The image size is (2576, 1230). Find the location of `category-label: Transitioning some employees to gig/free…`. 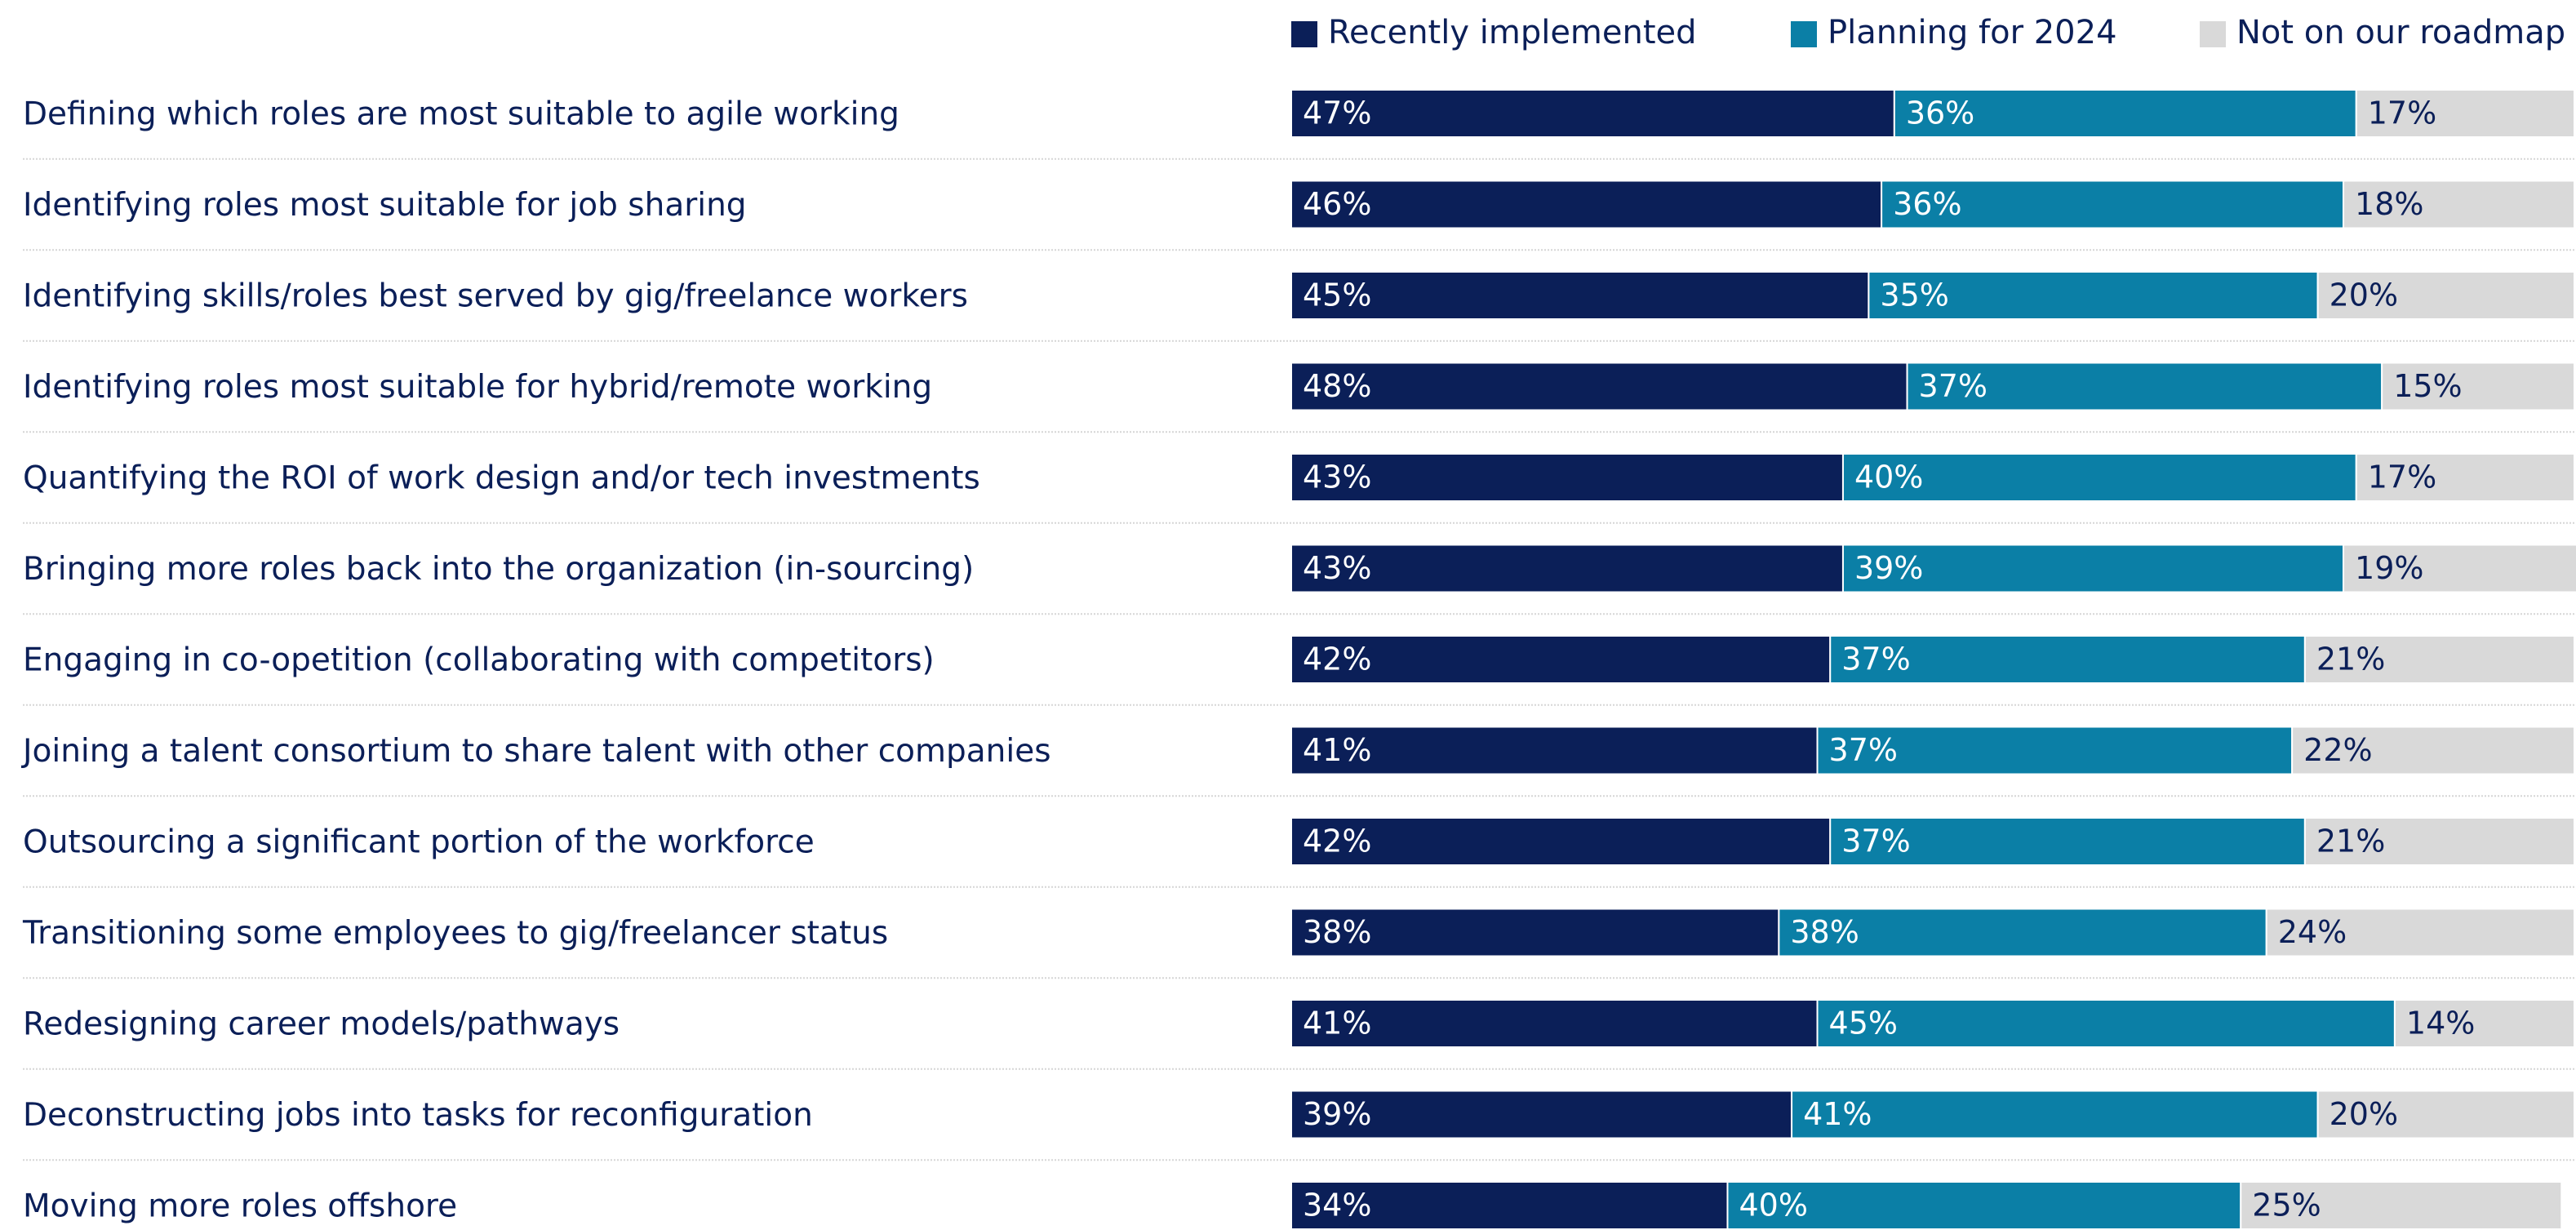

category-label: Transitioning some employees to gig/free… is located at coordinates (455, 933).